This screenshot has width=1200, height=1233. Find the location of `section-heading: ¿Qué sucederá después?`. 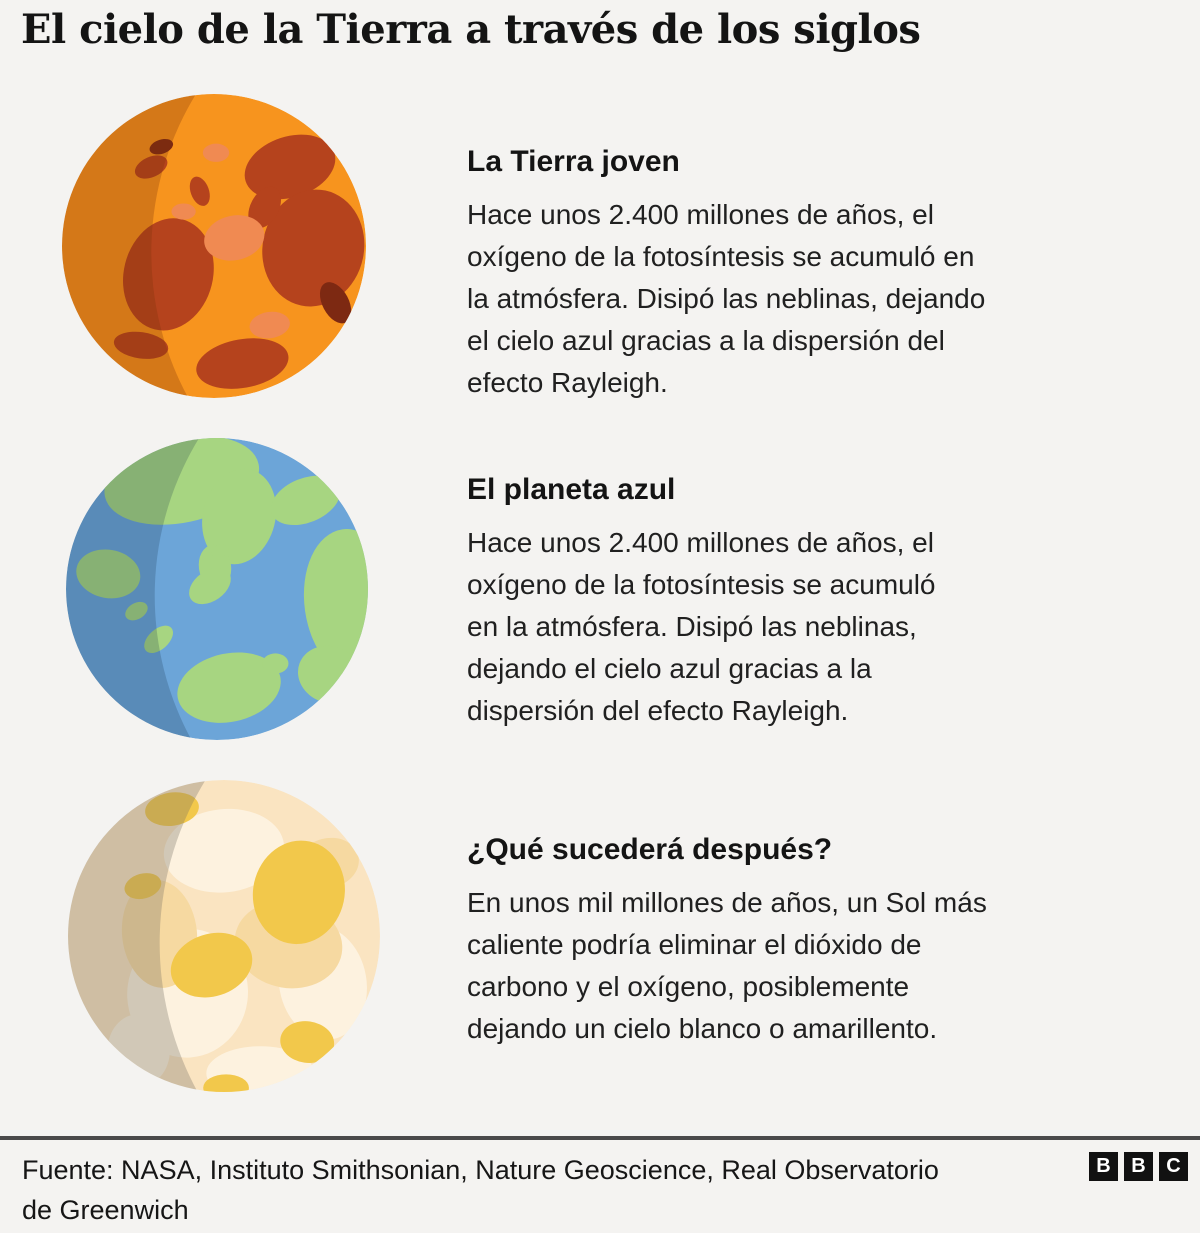

section-heading: ¿Qué sucederá después? is located at coordinates (650, 849).